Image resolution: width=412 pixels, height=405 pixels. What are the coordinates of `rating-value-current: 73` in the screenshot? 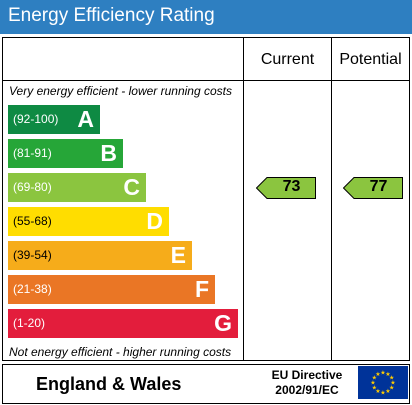 It's located at (291, 186).